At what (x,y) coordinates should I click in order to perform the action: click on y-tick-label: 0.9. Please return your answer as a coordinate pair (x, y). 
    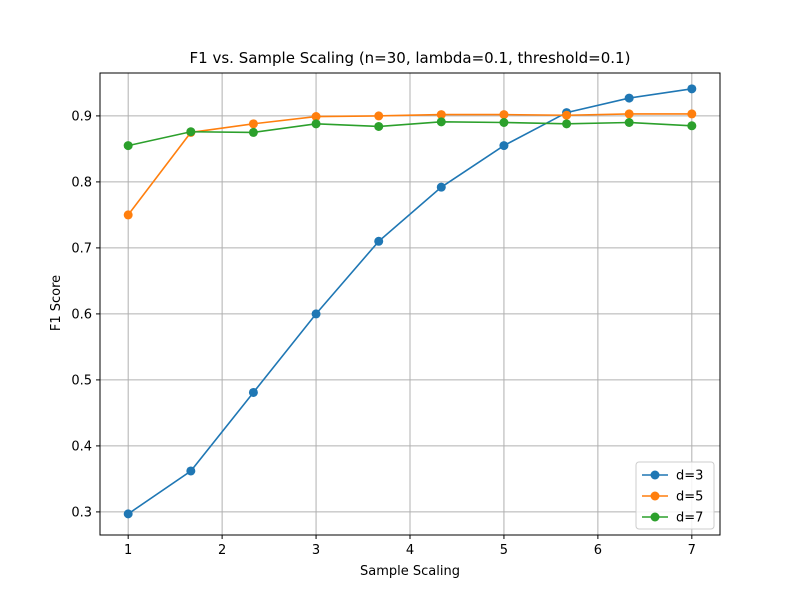
    Looking at the image, I should click on (81, 116).